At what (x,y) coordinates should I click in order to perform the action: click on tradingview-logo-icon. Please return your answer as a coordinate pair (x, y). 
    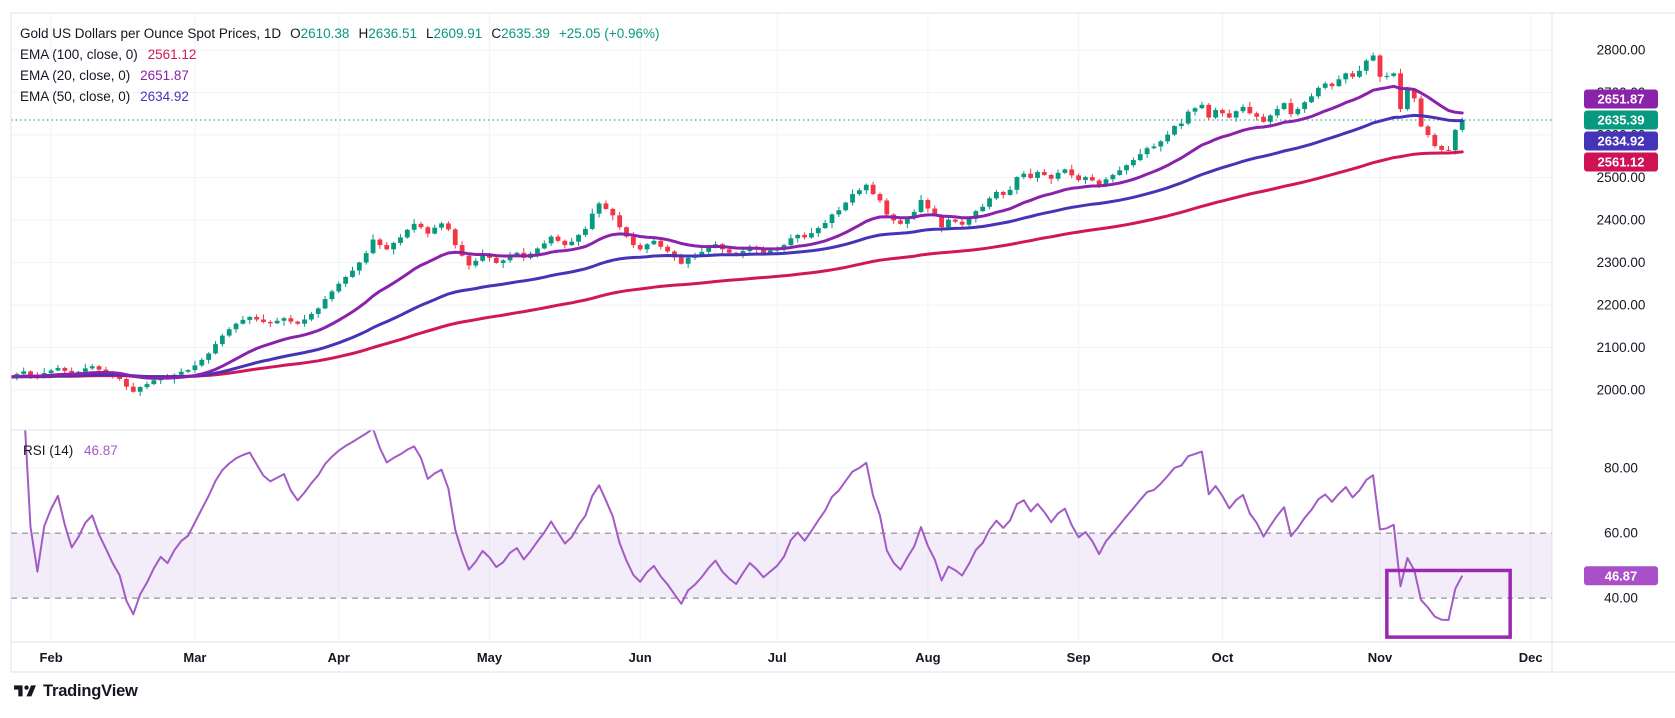
    Looking at the image, I should click on (25, 691).